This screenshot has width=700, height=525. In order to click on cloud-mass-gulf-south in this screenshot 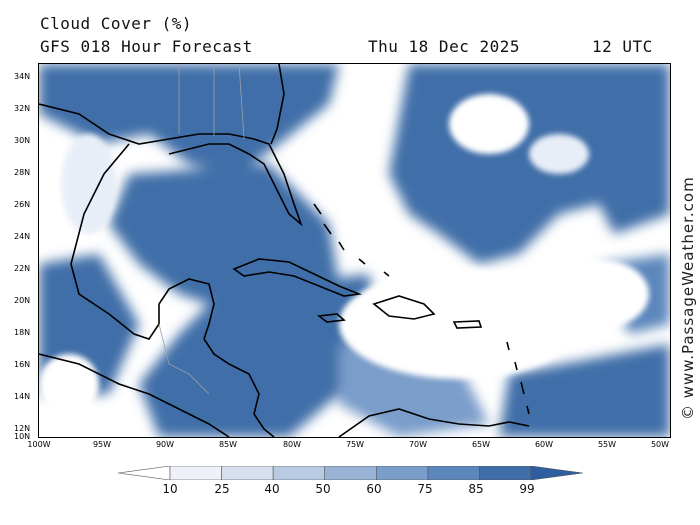, I will do `click(224, 244)`.